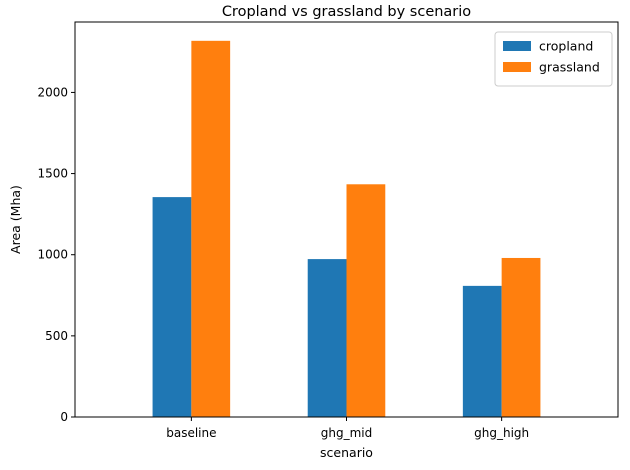 The width and height of the screenshot is (630, 470). What do you see at coordinates (346, 452) in the screenshot?
I see `x-axis-label: scenario` at bounding box center [346, 452].